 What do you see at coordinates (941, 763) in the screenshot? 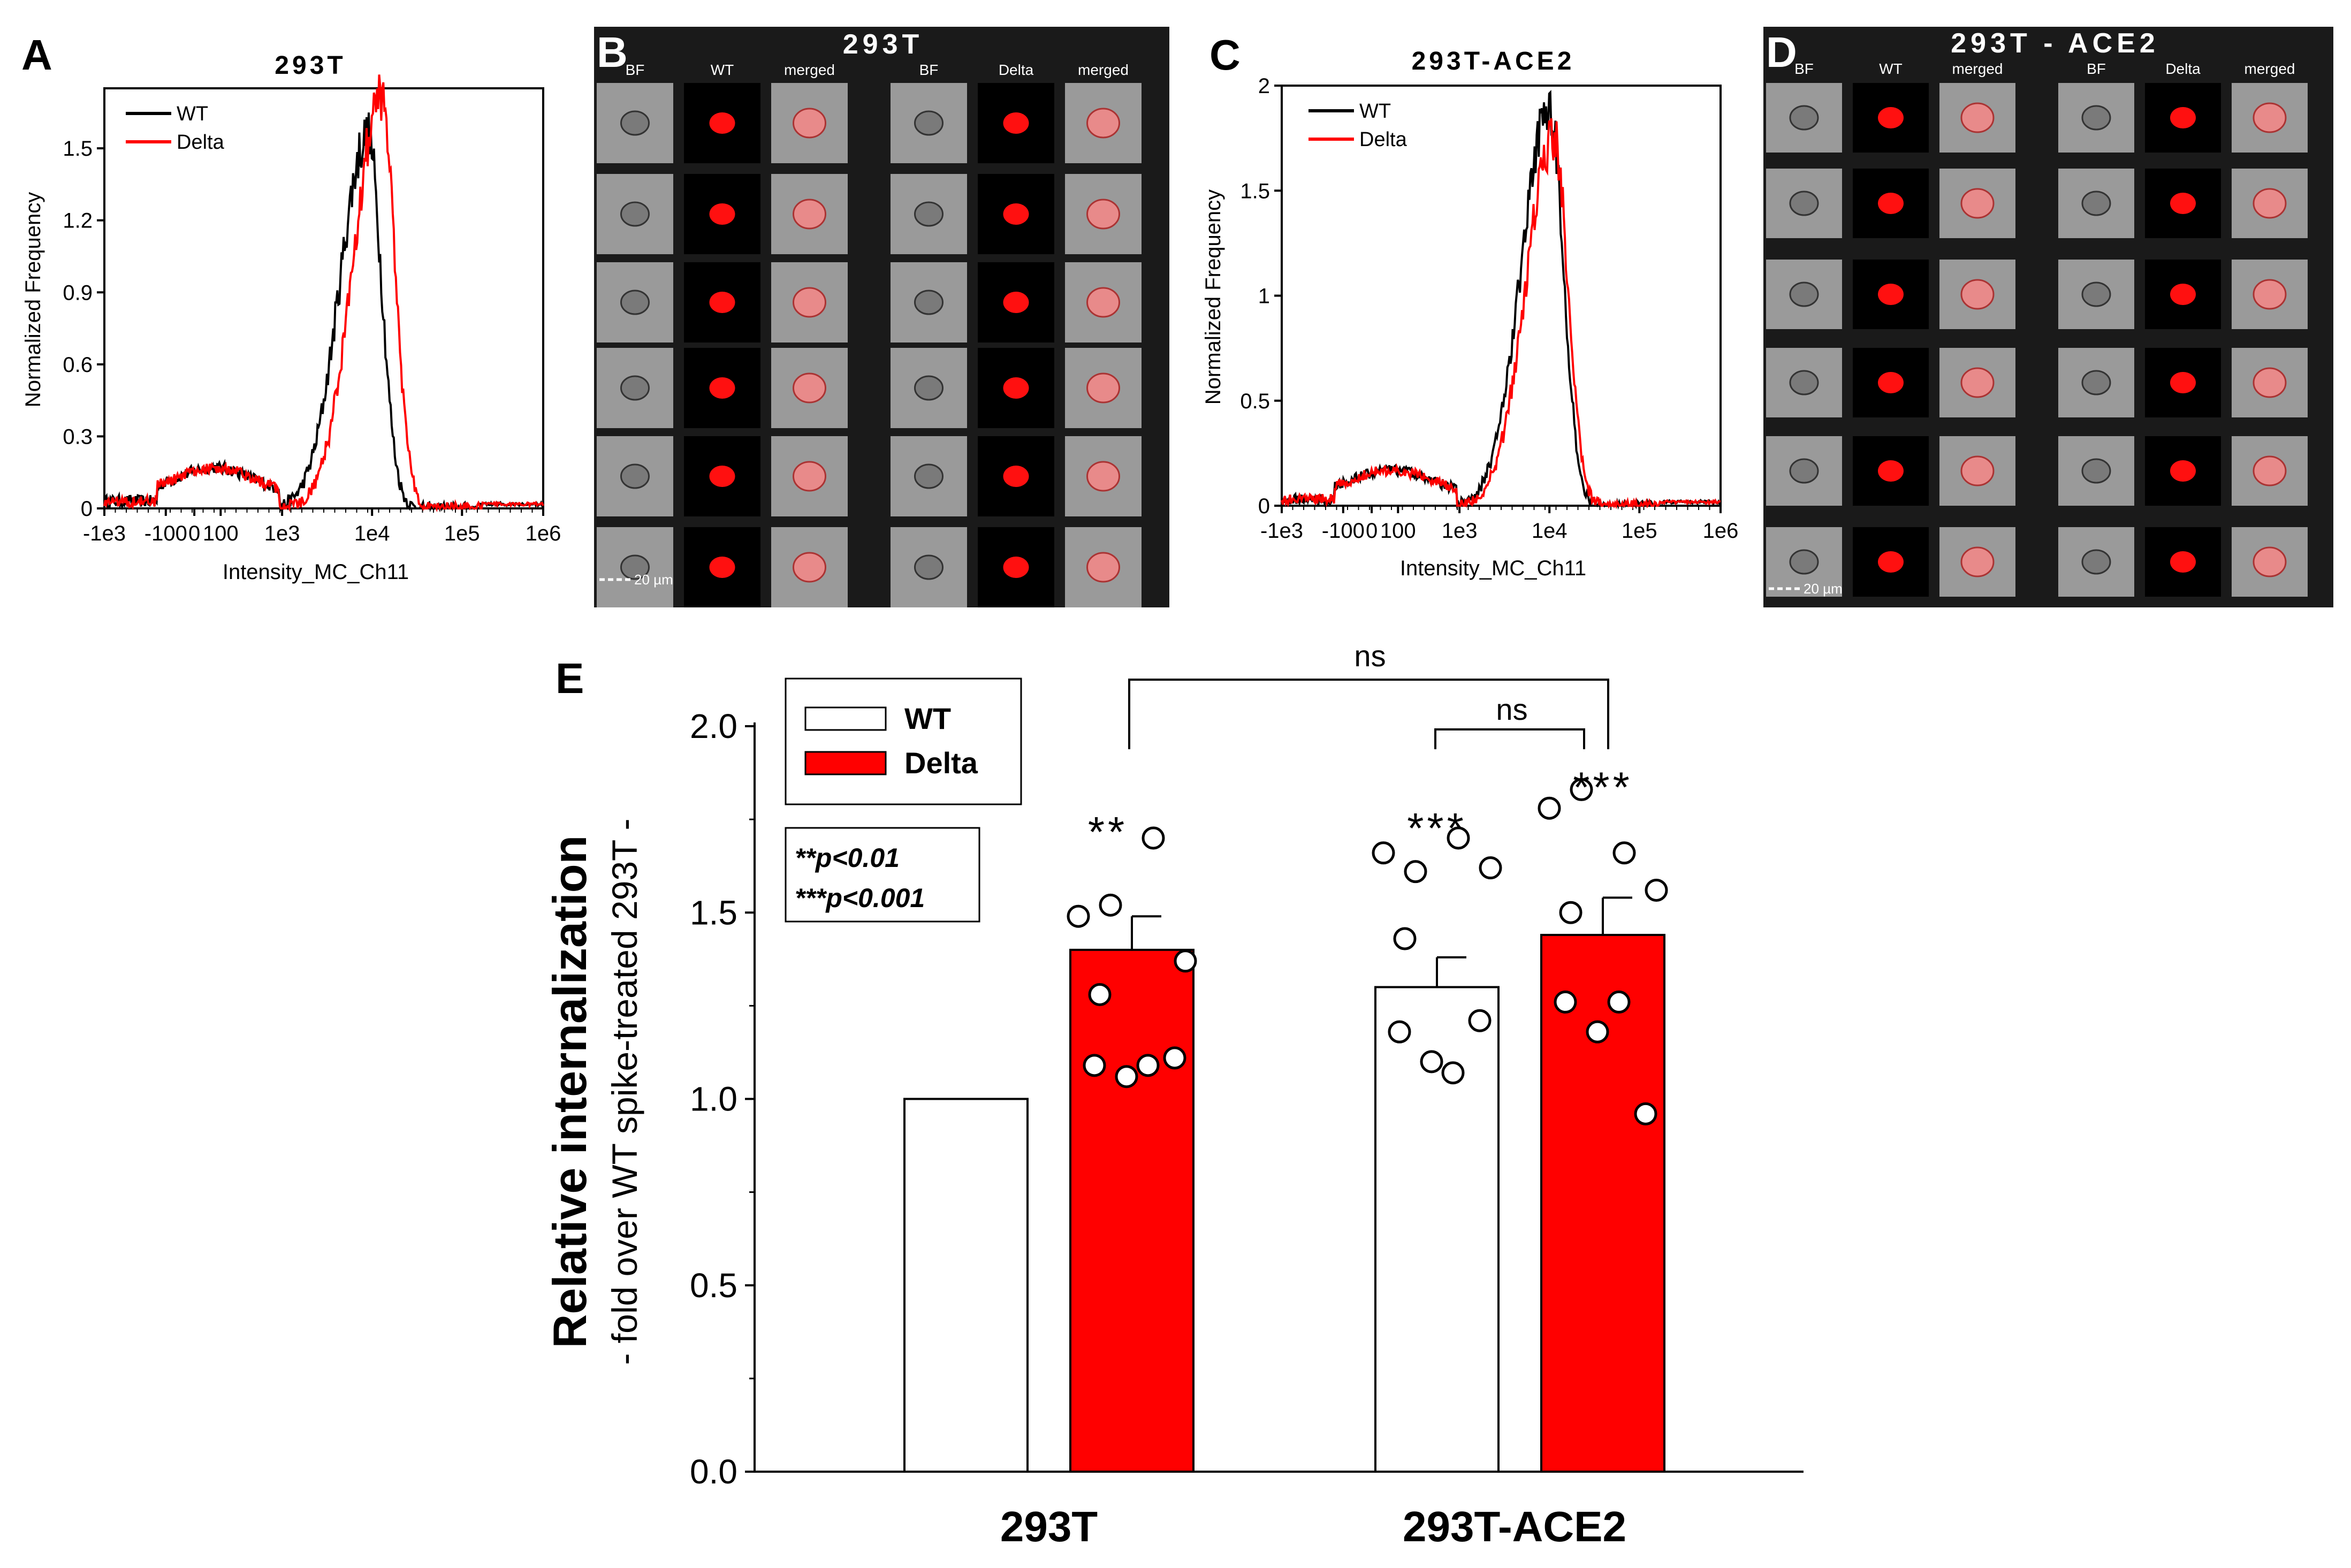
I see `panel-e-legend-delta: Delta` at bounding box center [941, 763].